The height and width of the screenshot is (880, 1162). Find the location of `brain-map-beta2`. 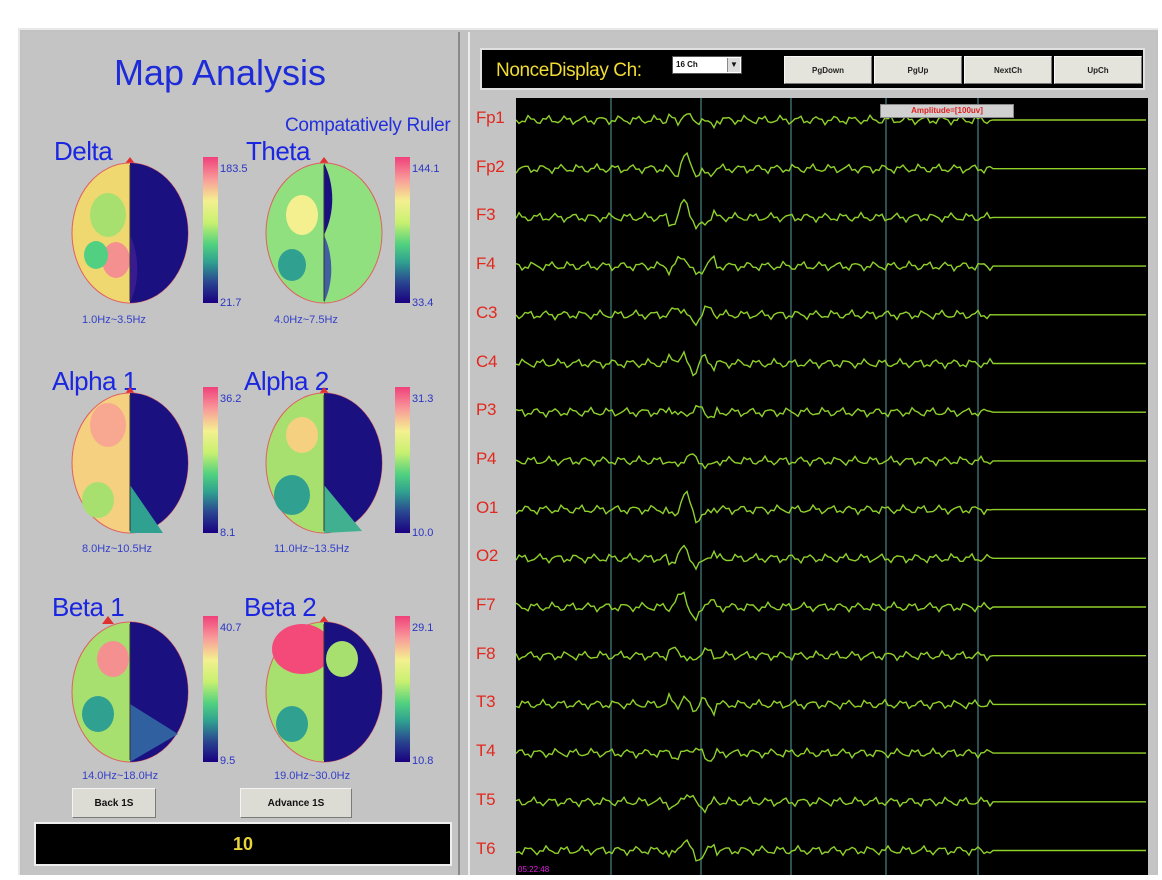

brain-map-beta2 is located at coordinates (337, 689).